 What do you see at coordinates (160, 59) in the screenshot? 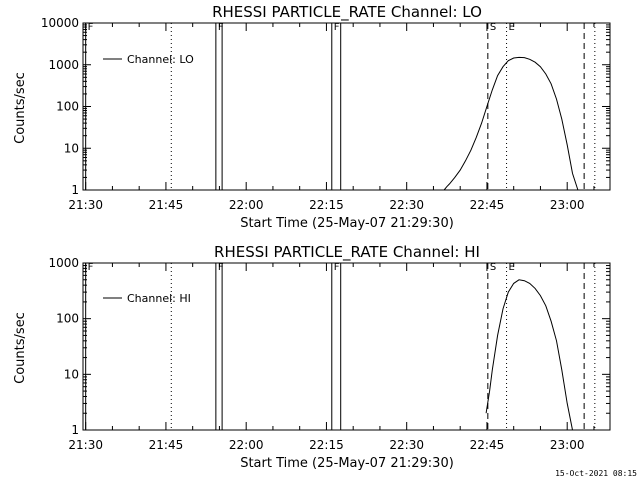
I see `legend-entry: Channel: LO` at bounding box center [160, 59].